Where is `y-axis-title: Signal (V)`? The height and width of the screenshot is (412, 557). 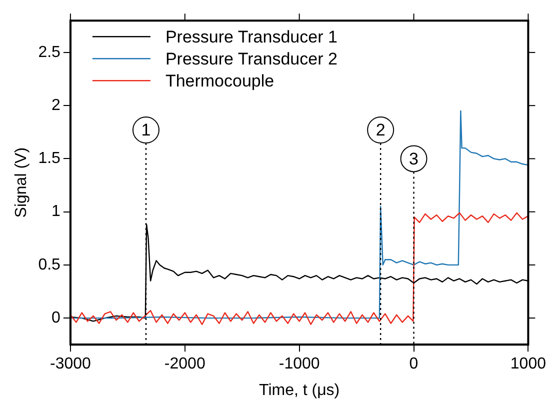
y-axis-title: Signal (V) is located at coordinates (21, 182).